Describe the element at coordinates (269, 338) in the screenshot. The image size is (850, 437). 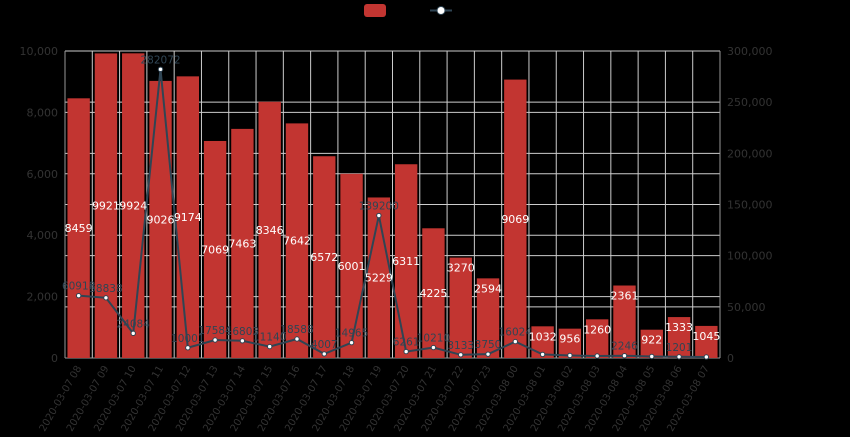
I see `line-data-label: 11140` at that location.